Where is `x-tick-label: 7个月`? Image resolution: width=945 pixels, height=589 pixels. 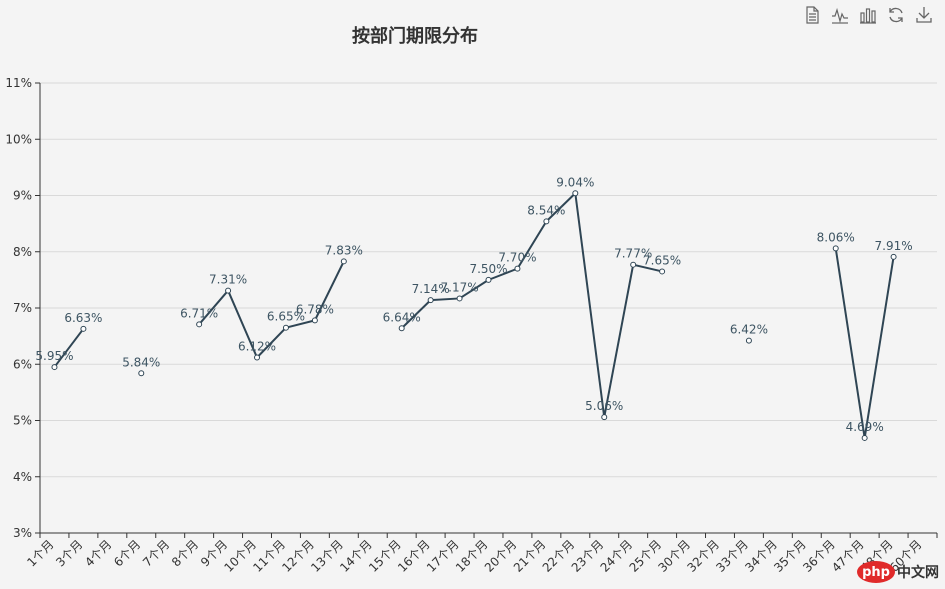 x-tick-label: 7个月 is located at coordinates (156, 553).